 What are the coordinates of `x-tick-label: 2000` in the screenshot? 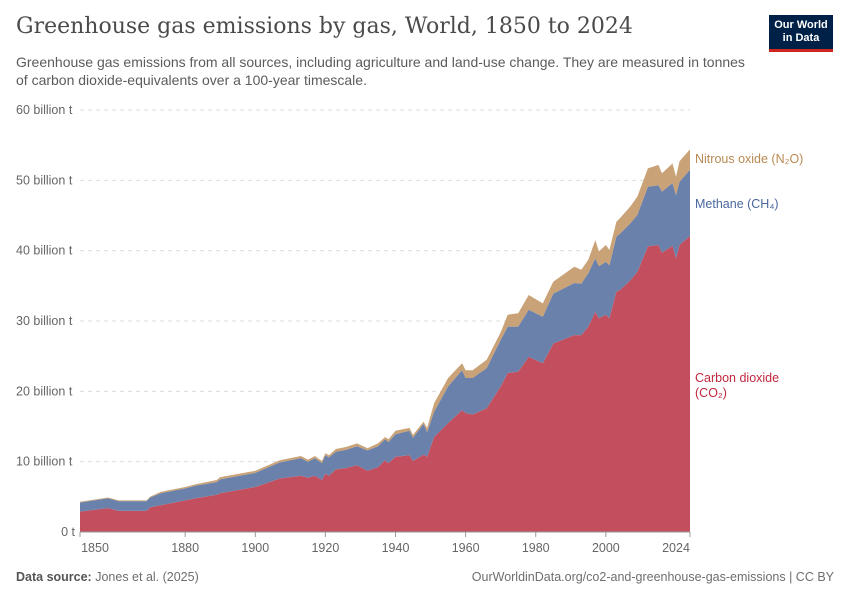 It's located at (606, 548).